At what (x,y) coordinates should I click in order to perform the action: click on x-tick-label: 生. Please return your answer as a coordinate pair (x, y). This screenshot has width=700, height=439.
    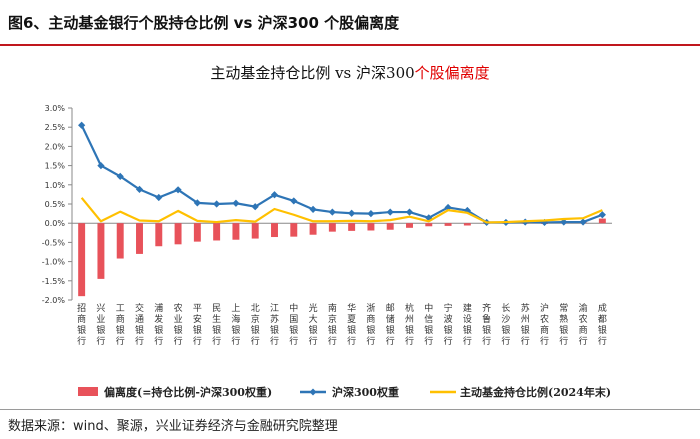
    Looking at the image, I should click on (216, 319).